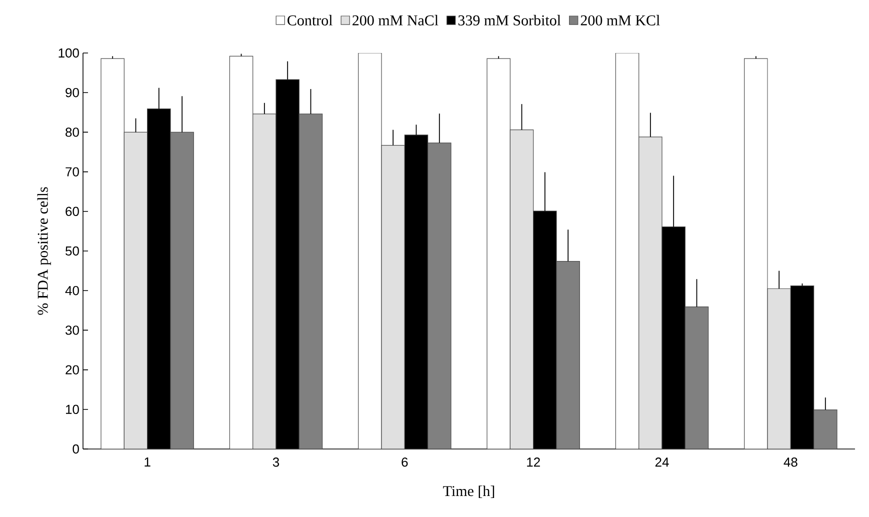 The width and height of the screenshot is (869, 517). What do you see at coordinates (395, 20) in the screenshot?
I see `legend-label: 200 mM NaCl` at bounding box center [395, 20].